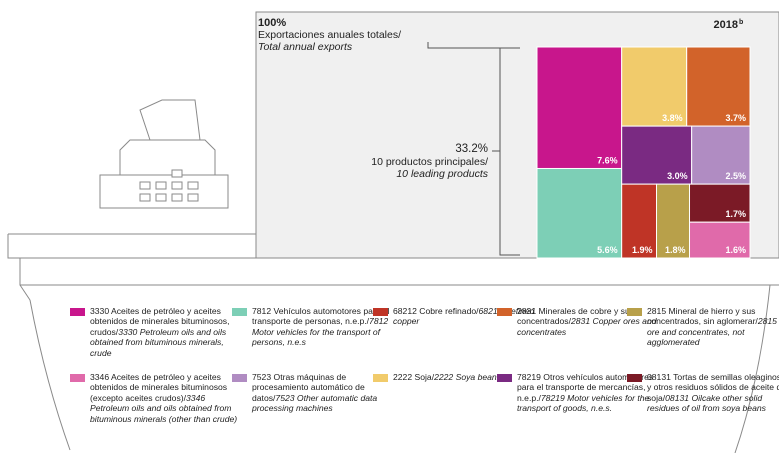 This screenshot has width=779, height=453. What do you see at coordinates (735, 118) in the screenshot?
I see `value-label: 3.7%` at bounding box center [735, 118].